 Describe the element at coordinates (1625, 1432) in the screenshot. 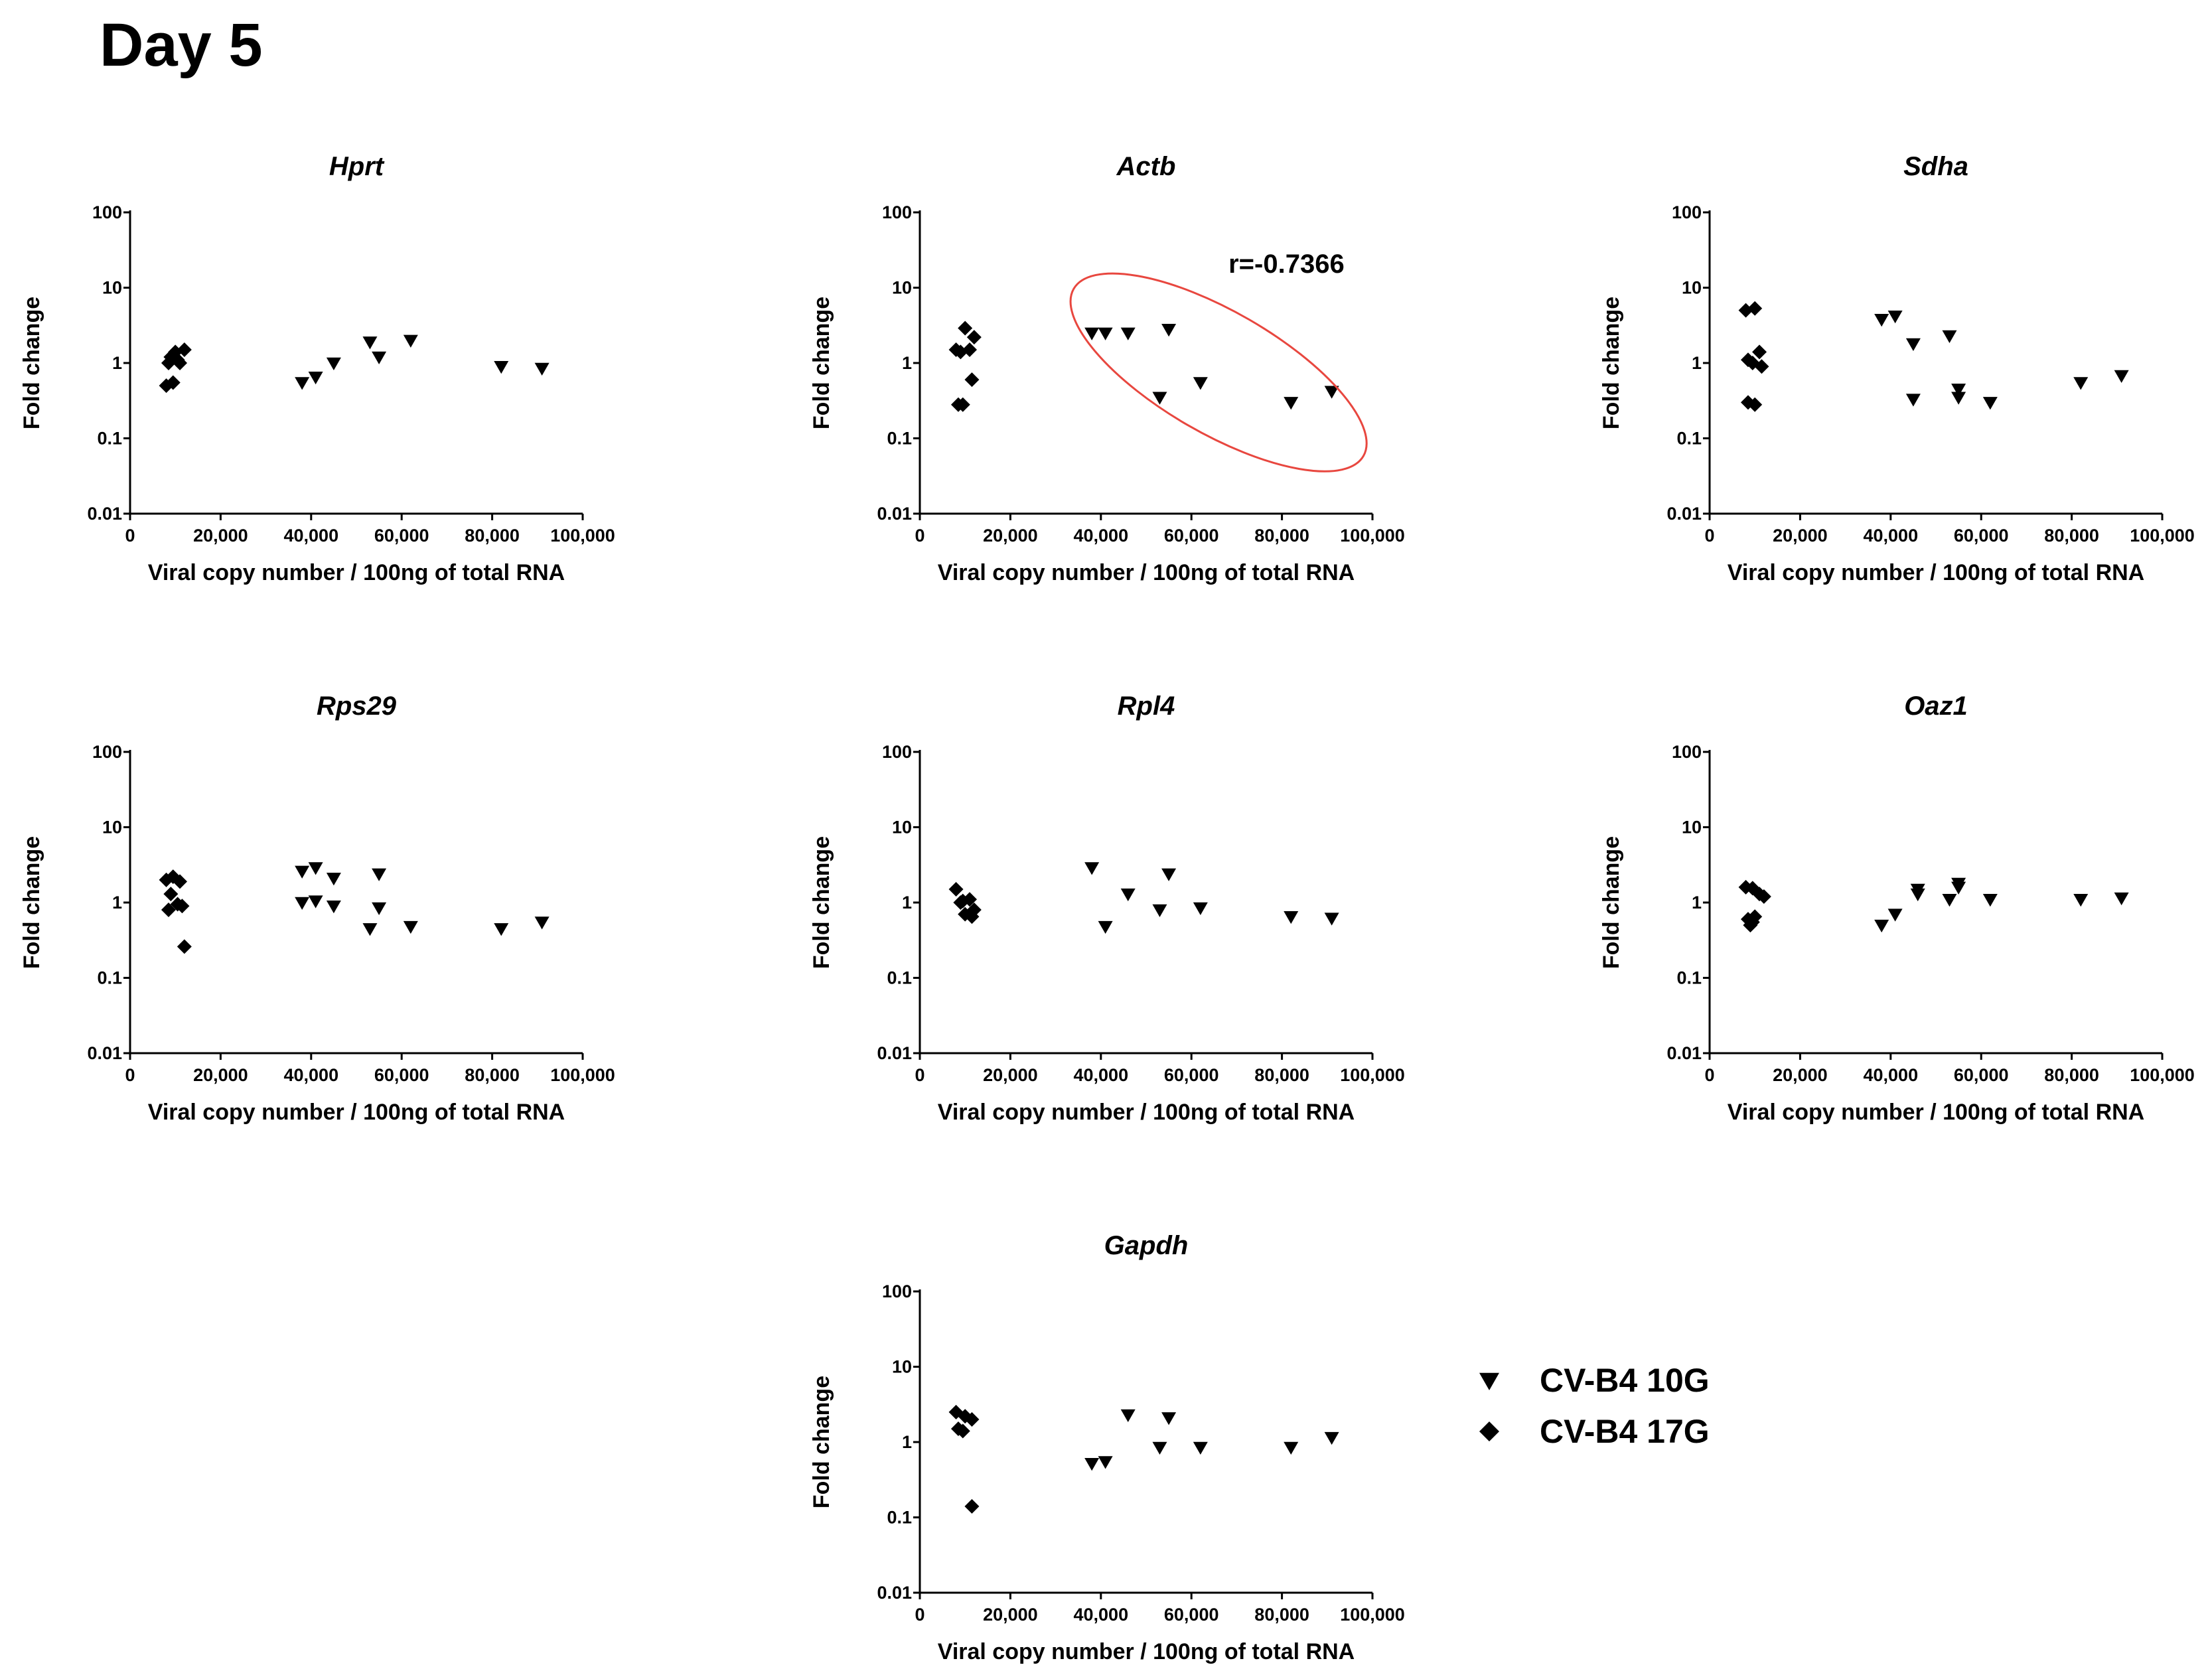

I see `legend-label: CV-B4 17G` at that location.